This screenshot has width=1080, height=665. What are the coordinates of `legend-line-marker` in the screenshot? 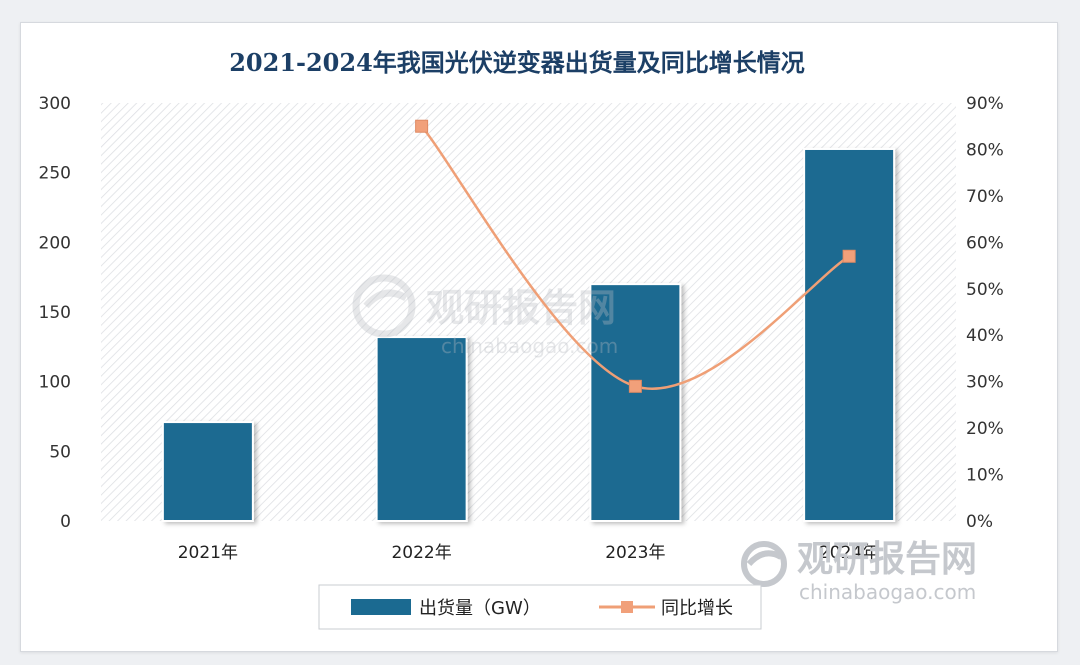 It's located at (627, 607).